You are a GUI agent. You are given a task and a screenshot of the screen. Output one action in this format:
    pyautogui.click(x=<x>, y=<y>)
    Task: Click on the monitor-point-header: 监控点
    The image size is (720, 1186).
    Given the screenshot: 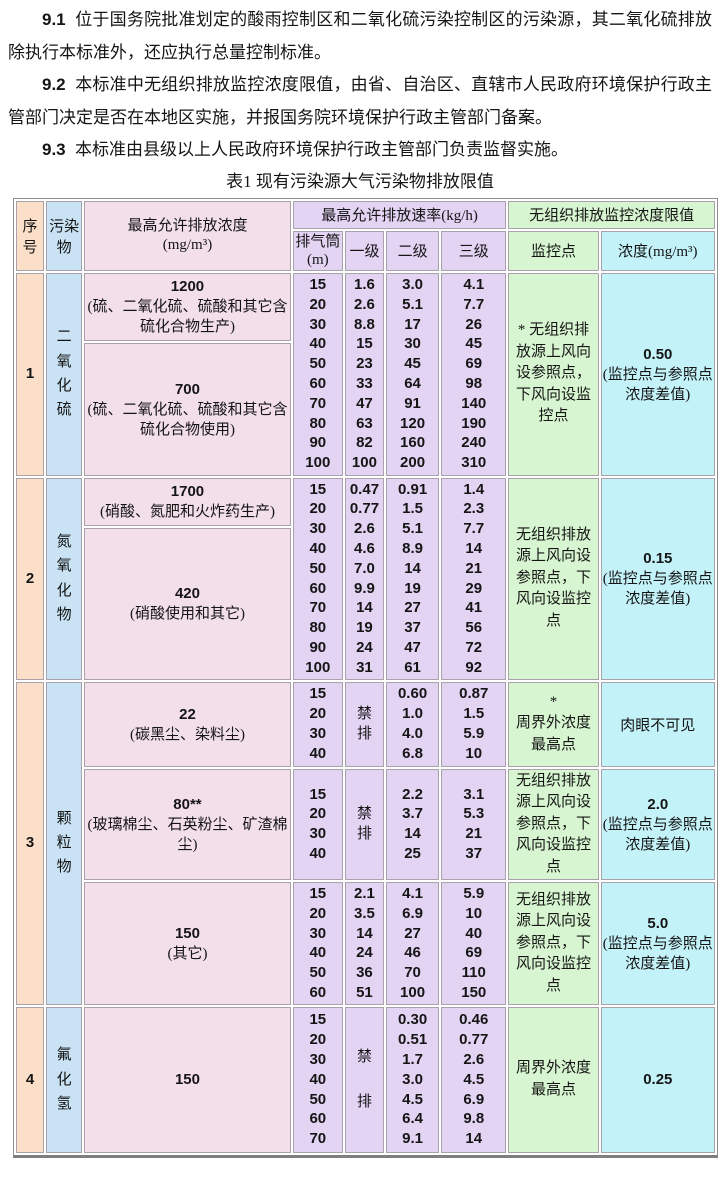 What is the action you would take?
    pyautogui.click(x=553, y=250)
    